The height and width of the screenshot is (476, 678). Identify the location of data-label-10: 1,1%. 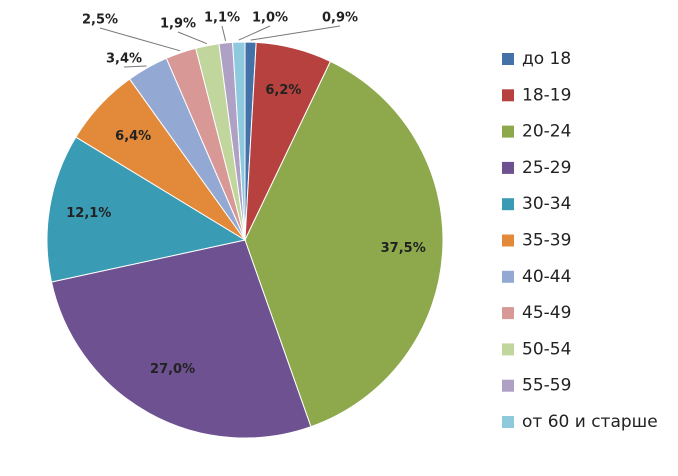
(222, 18).